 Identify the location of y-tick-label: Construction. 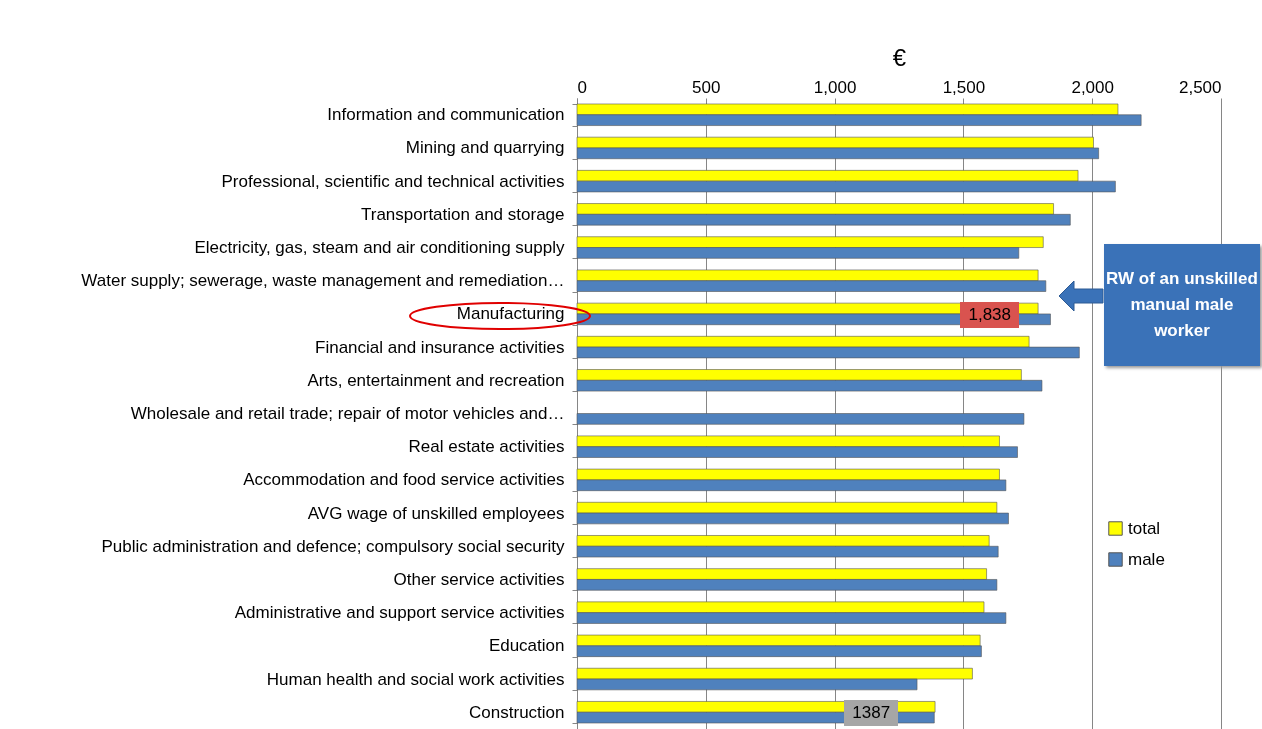
(517, 712).